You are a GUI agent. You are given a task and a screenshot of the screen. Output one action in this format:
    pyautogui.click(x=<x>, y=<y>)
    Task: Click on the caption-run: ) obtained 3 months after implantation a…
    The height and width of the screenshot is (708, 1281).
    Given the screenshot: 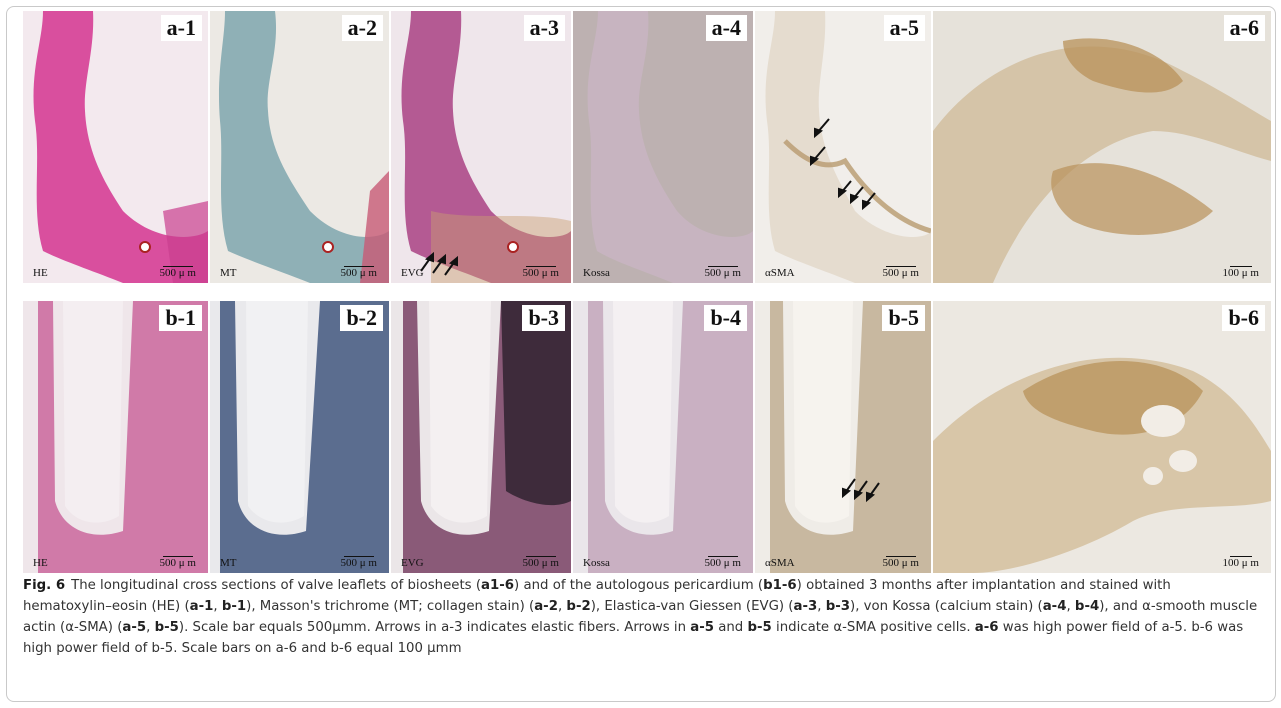 What is the action you would take?
    pyautogui.click(x=597, y=596)
    